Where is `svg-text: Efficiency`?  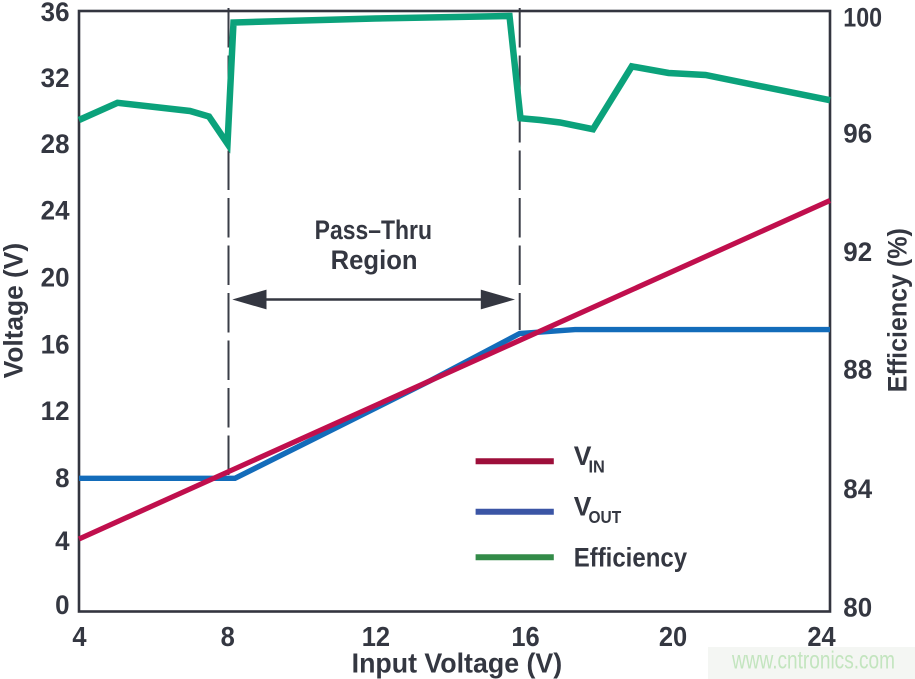
svg-text: Efficiency is located at coordinates (631, 558).